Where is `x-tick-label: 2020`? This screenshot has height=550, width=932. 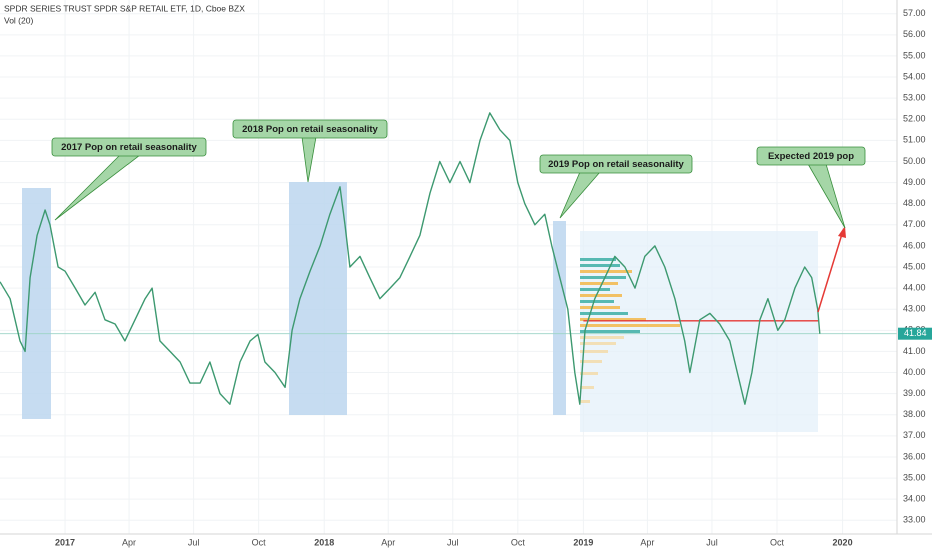 x-tick-label: 2020 is located at coordinates (843, 542).